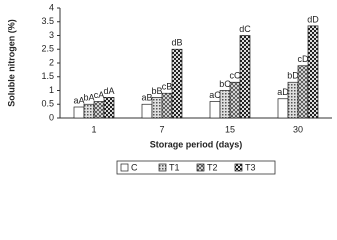 This screenshot has width=337, height=240. I want to click on y-tick-label: 2.5, so click(47, 49).